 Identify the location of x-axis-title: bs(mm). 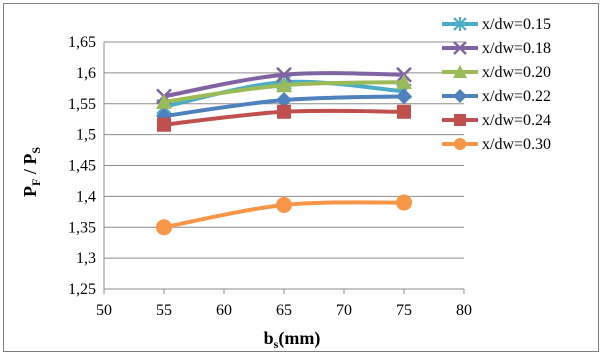
(292, 339).